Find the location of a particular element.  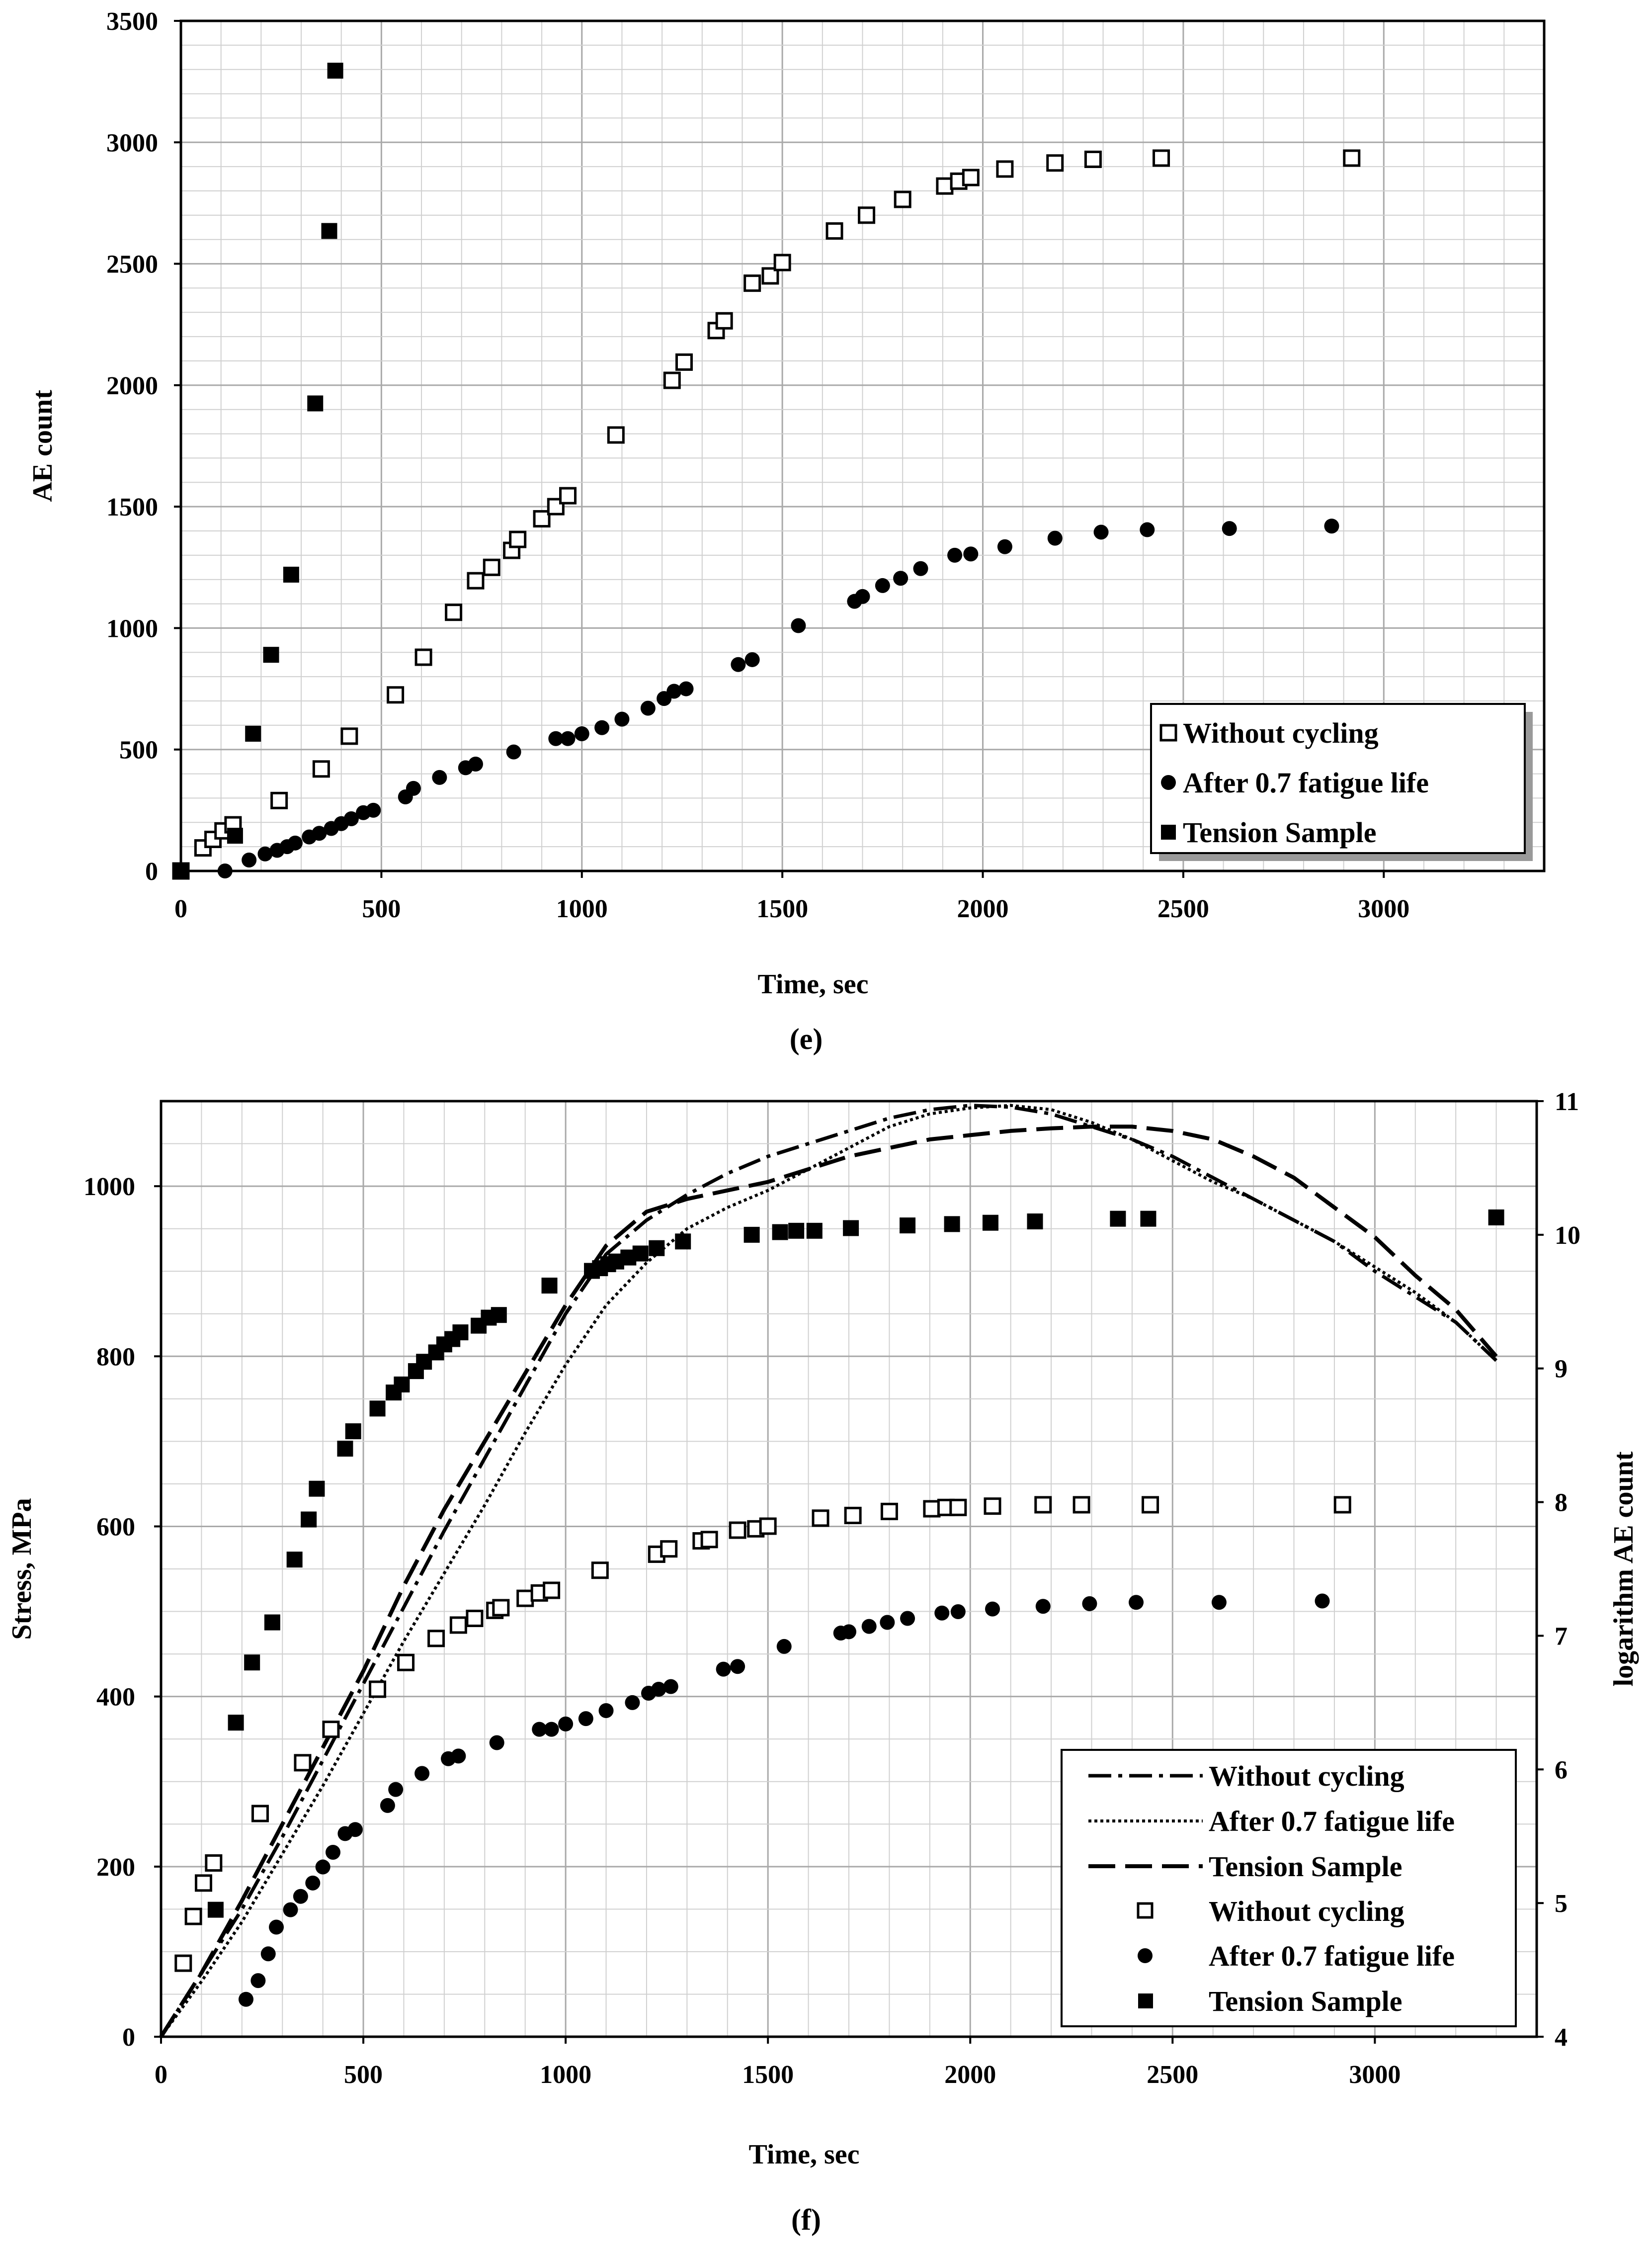

f-y-tick-label: 800 is located at coordinates (115, 1357).